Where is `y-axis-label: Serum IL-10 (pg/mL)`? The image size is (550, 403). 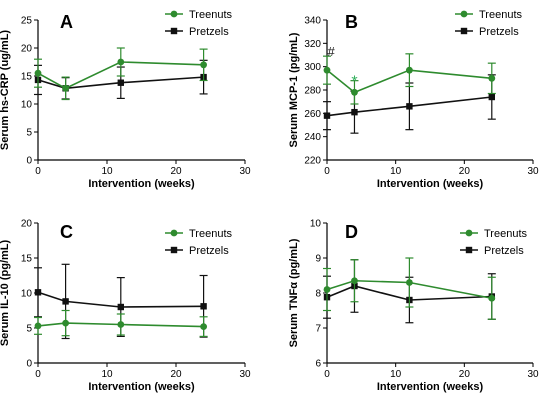
y-axis-label: Serum IL-10 (pg/mL) is located at coordinates (5, 292).